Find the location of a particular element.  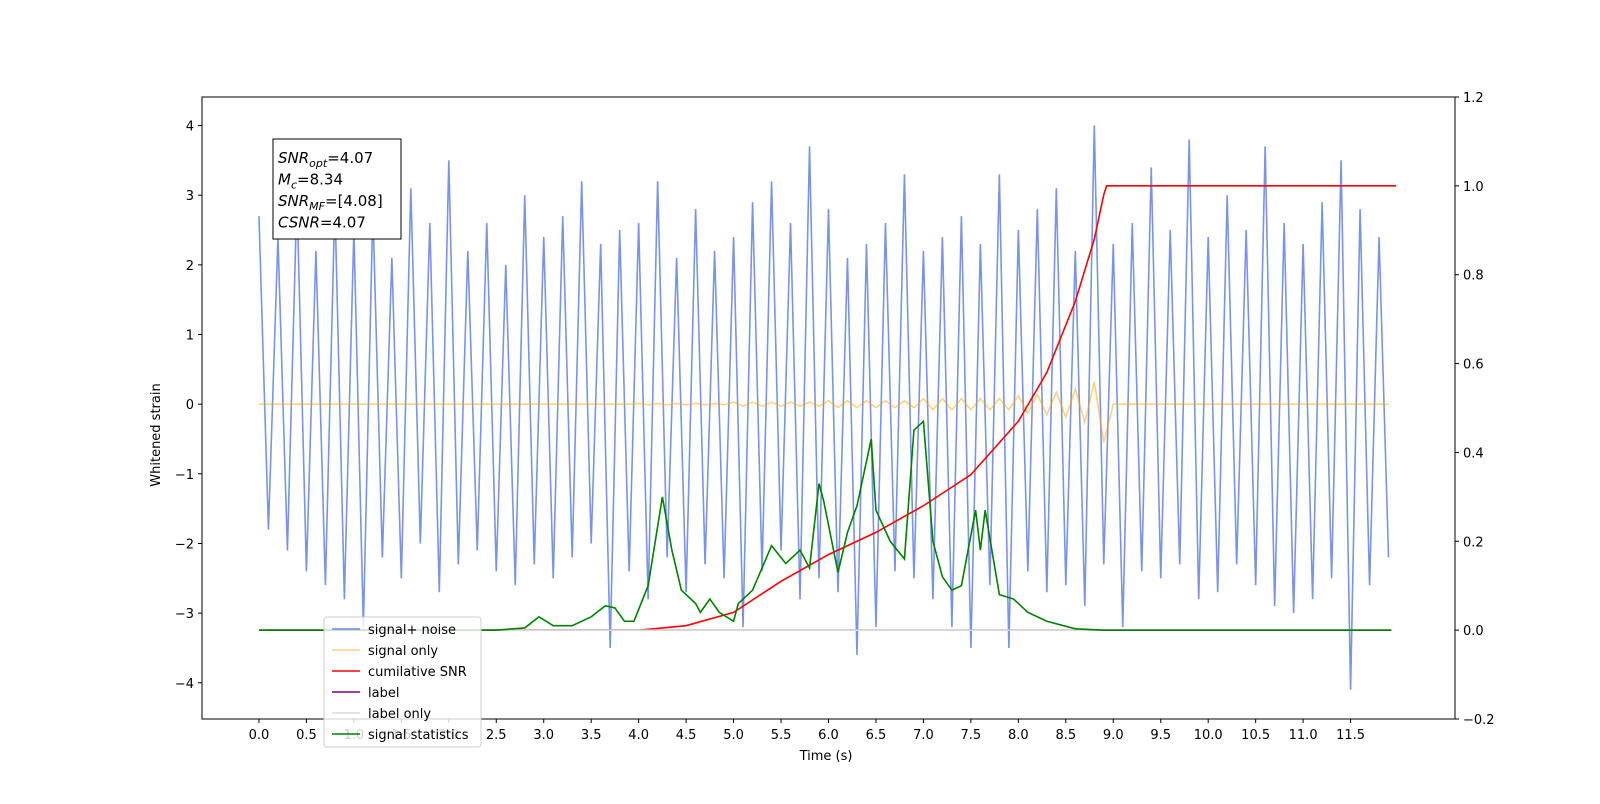

x-tick-label: 10.5 is located at coordinates (1255, 735).